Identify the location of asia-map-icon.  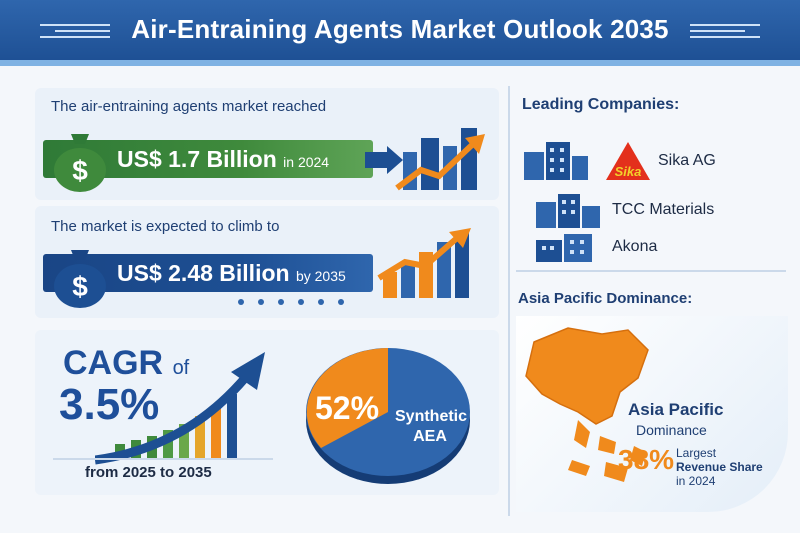
(587, 404).